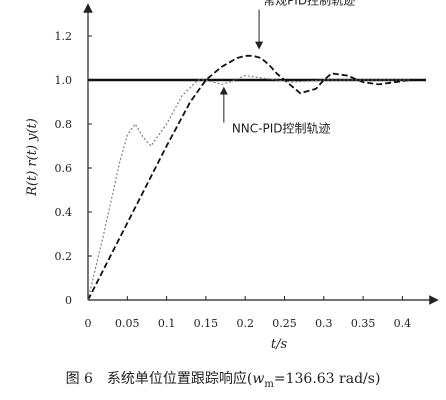 This screenshot has height=400, width=446. What do you see at coordinates (281, 129) in the screenshot?
I see `annotation-nnc-label: NNC-PID控制轨迹` at bounding box center [281, 129].